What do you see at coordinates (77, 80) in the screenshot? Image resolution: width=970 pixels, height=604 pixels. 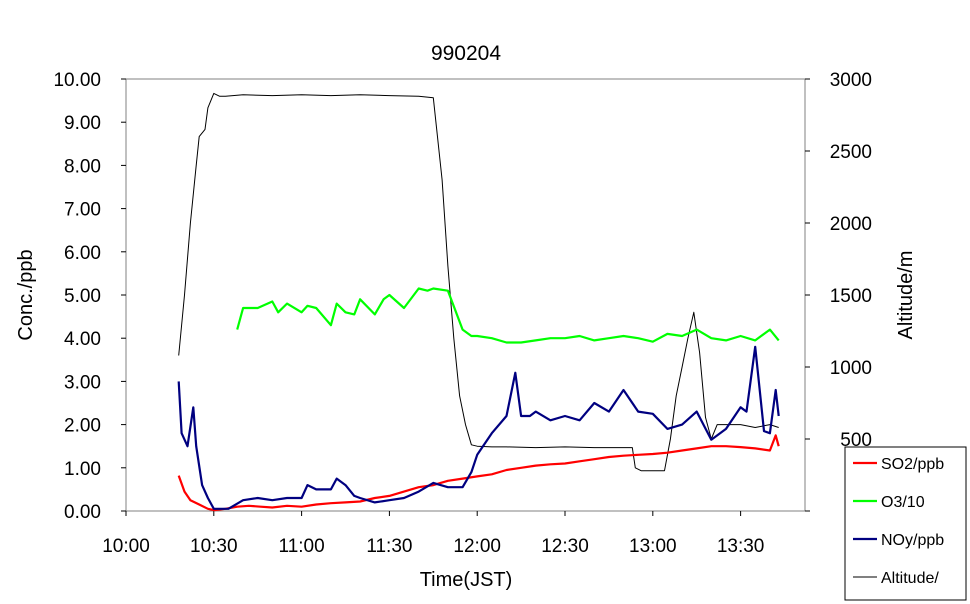 I see `y-left-tick-label: 10.00` at bounding box center [77, 80].